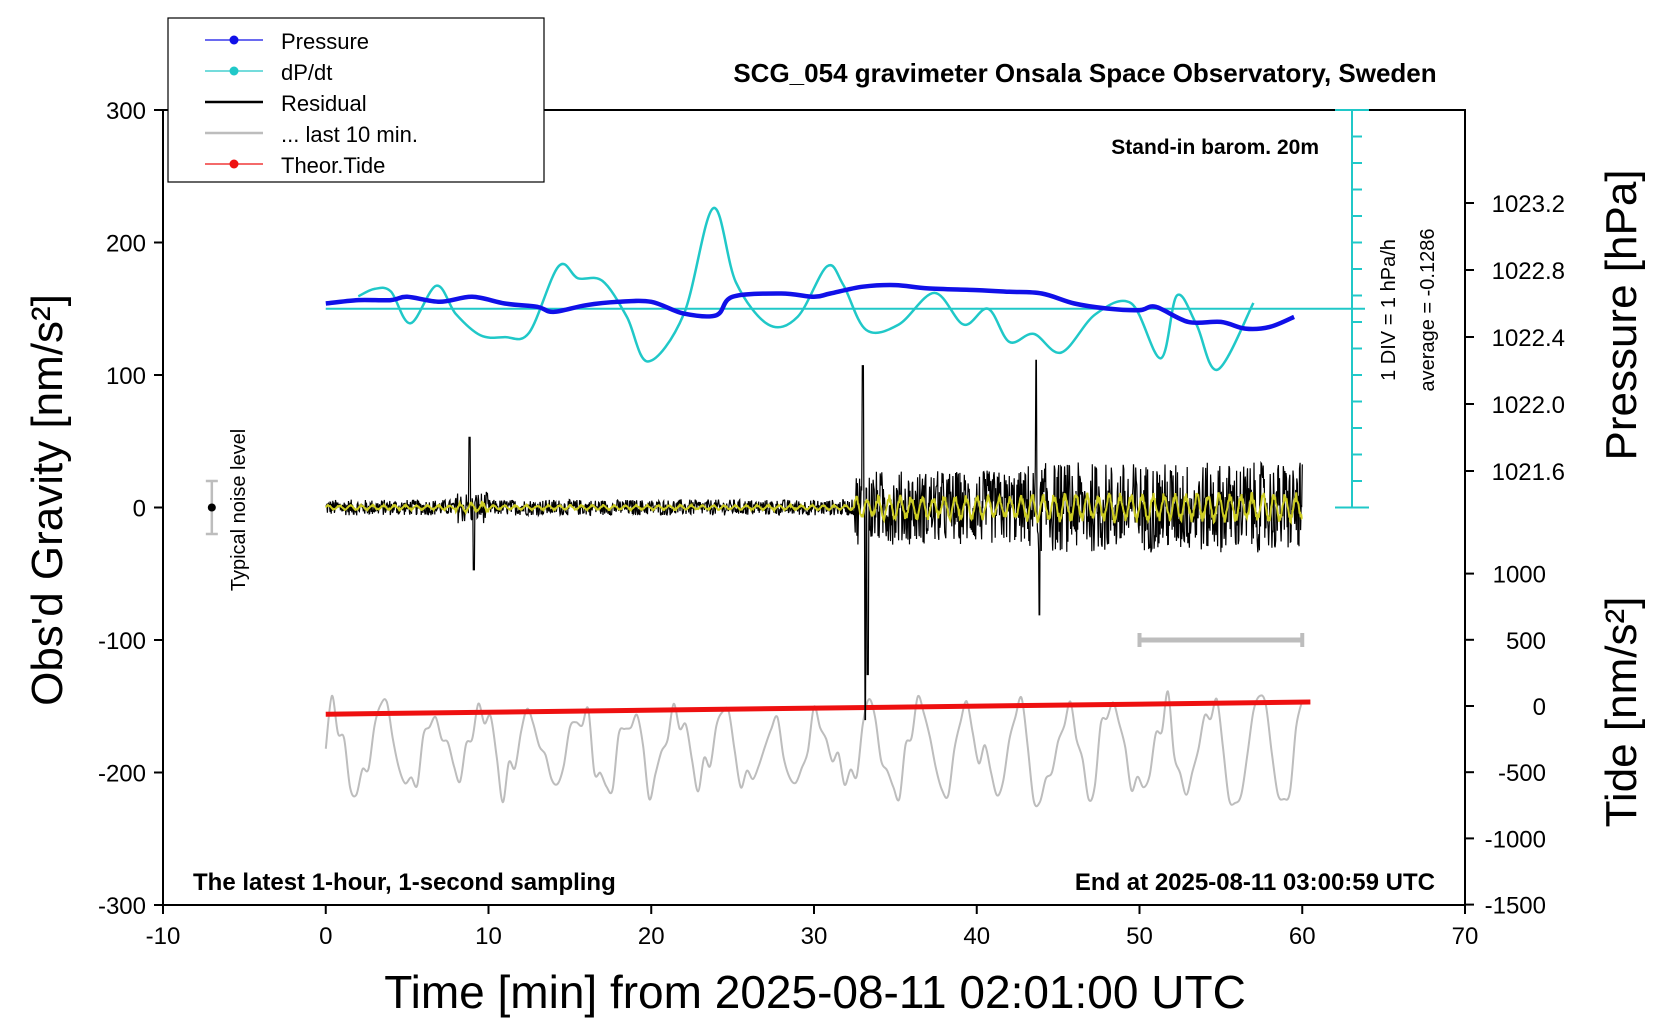 This screenshot has width=1660, height=1020. What do you see at coordinates (1389, 310) in the screenshot?
I see `scale-note: 1 DIV = 1 hPa/h` at bounding box center [1389, 310].